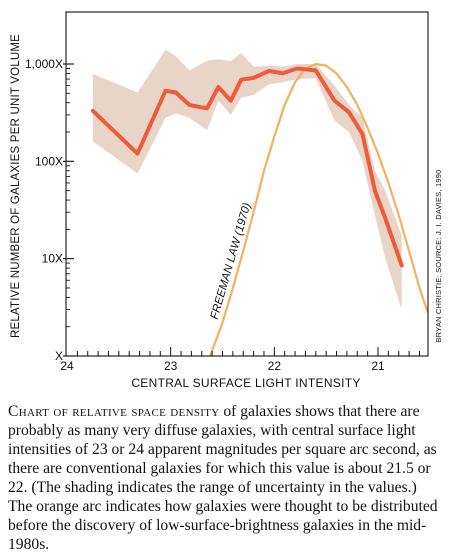 This screenshot has height=554, width=449. Describe the element at coordinates (59, 356) in the screenshot. I see `y-tick-label: X` at that location.